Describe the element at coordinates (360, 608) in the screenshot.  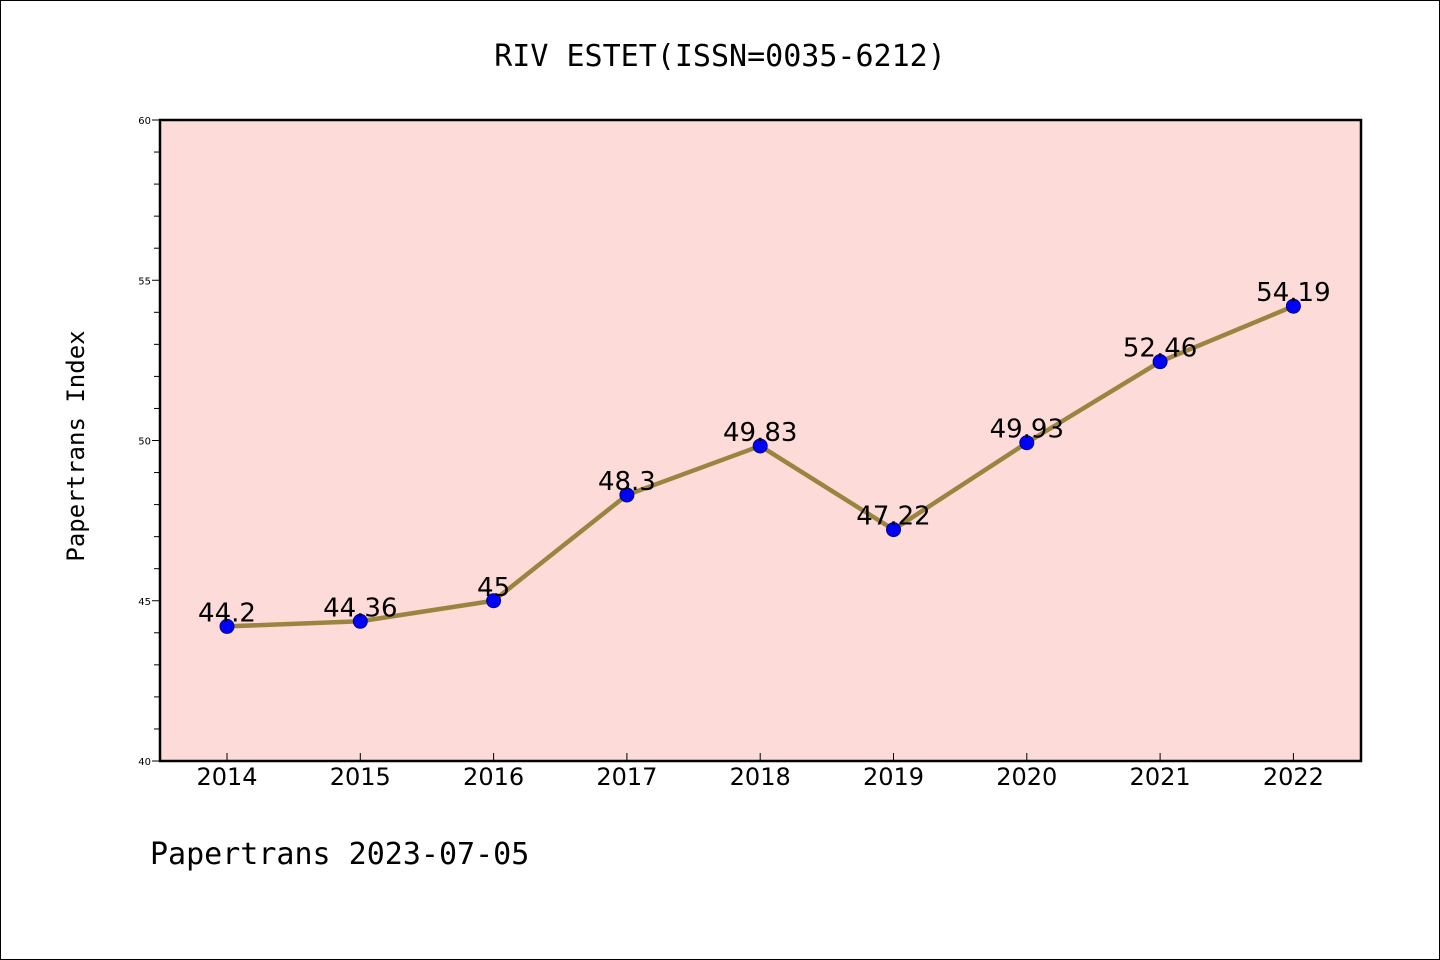
I see `data-label: 44.36` at that location.